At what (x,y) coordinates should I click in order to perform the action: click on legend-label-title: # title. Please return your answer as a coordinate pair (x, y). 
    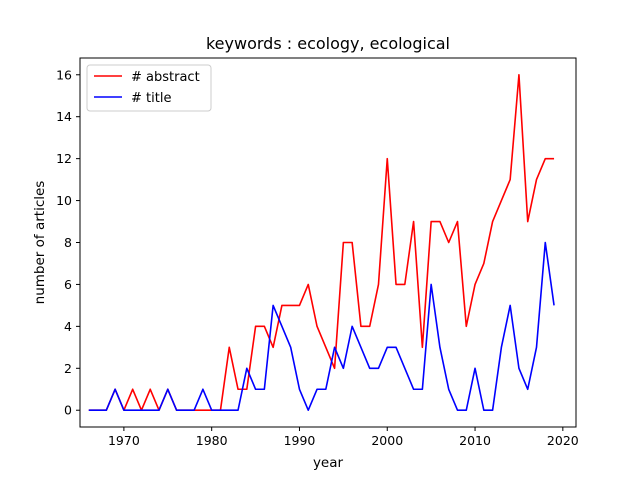
    Looking at the image, I should click on (151, 98).